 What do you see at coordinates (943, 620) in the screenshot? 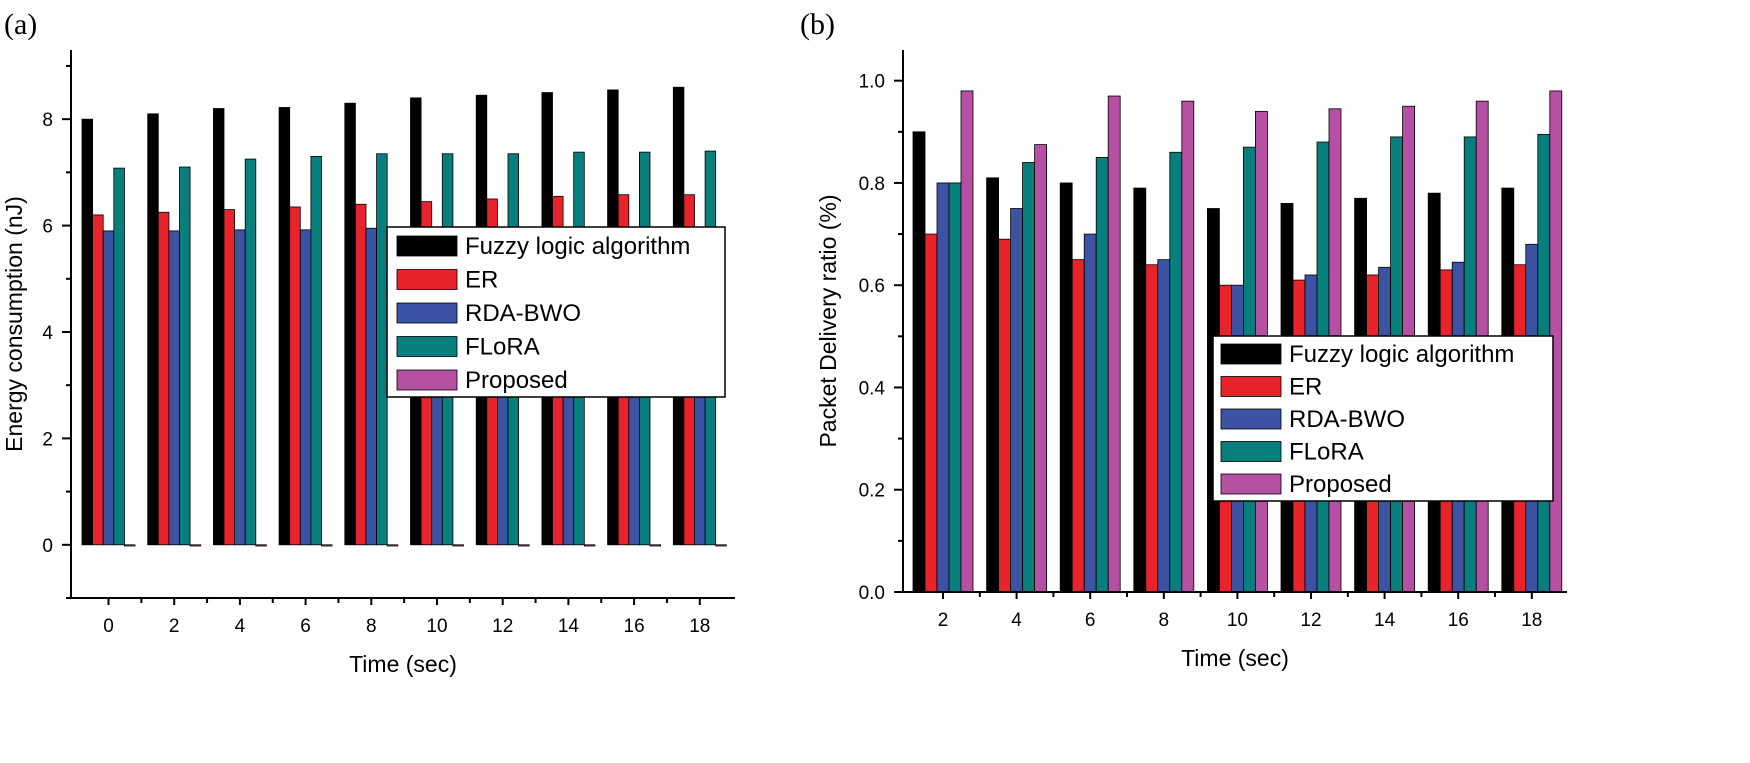
I see `x-tick-label-b: 2` at bounding box center [943, 620].